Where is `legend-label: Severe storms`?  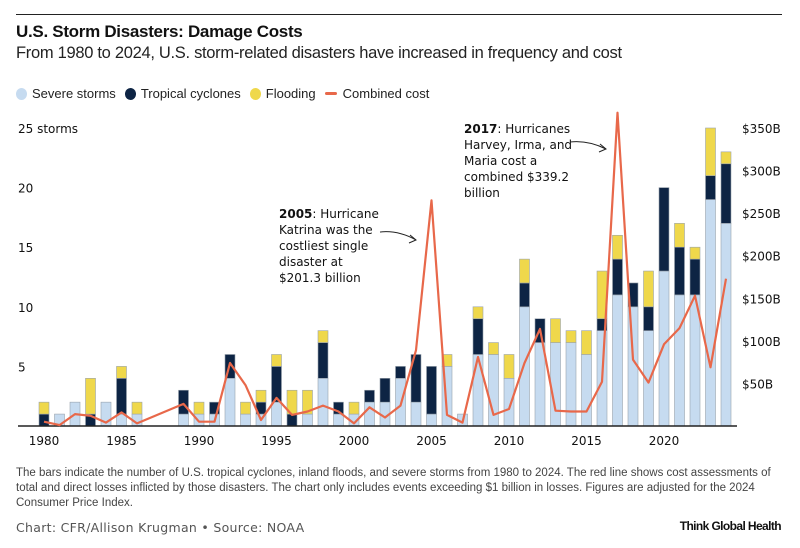
legend-label: Severe storms is located at coordinates (74, 93).